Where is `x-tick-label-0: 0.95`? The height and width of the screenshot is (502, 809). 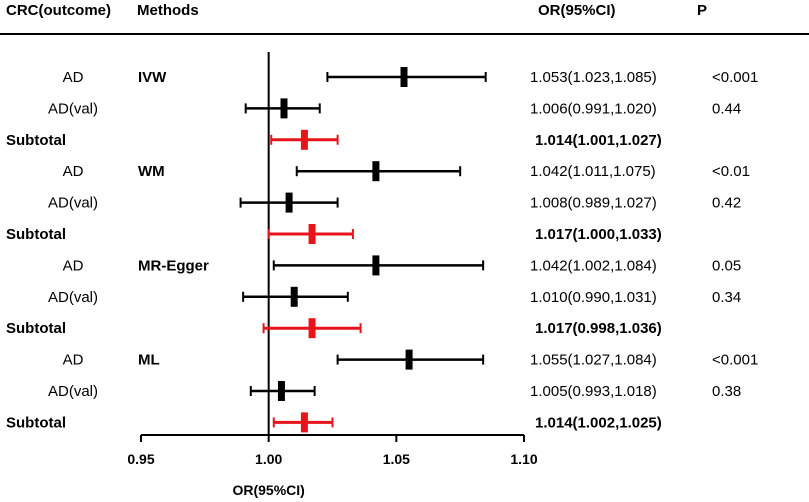
x-tick-label-0: 0.95 is located at coordinates (140, 459).